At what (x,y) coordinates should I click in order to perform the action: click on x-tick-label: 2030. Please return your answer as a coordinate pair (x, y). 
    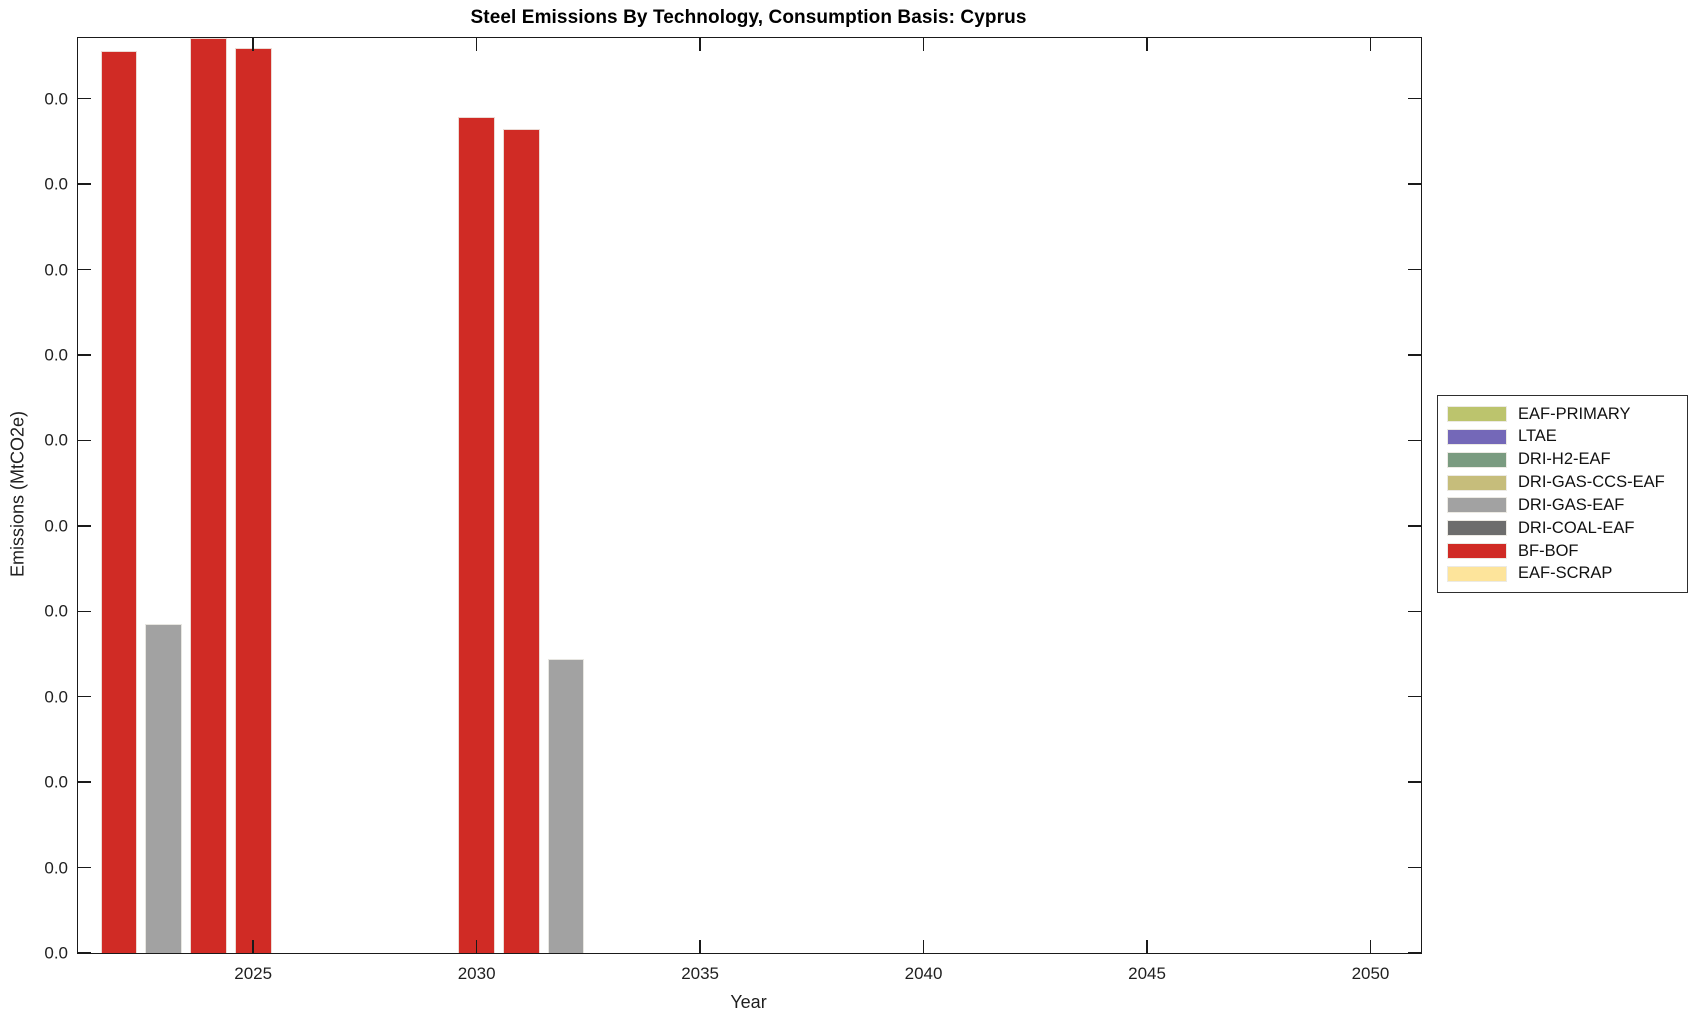
    Looking at the image, I should click on (476, 973).